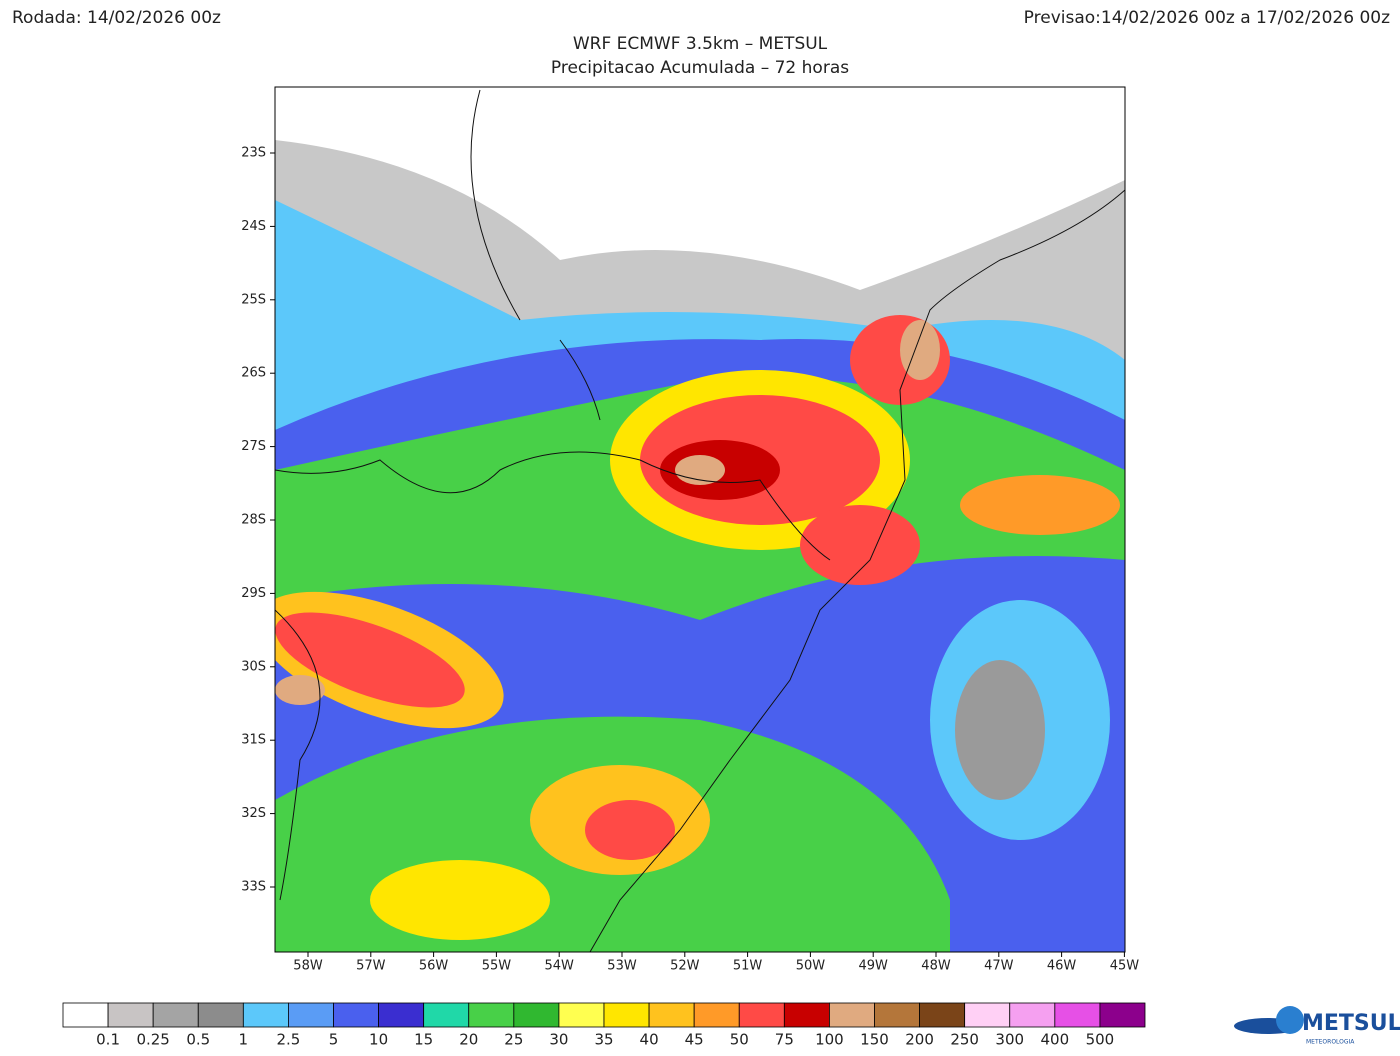 The width and height of the screenshot is (1400, 1056). Describe the element at coordinates (513, 1040) in the screenshot. I see `colorbar-label: 25` at that location.